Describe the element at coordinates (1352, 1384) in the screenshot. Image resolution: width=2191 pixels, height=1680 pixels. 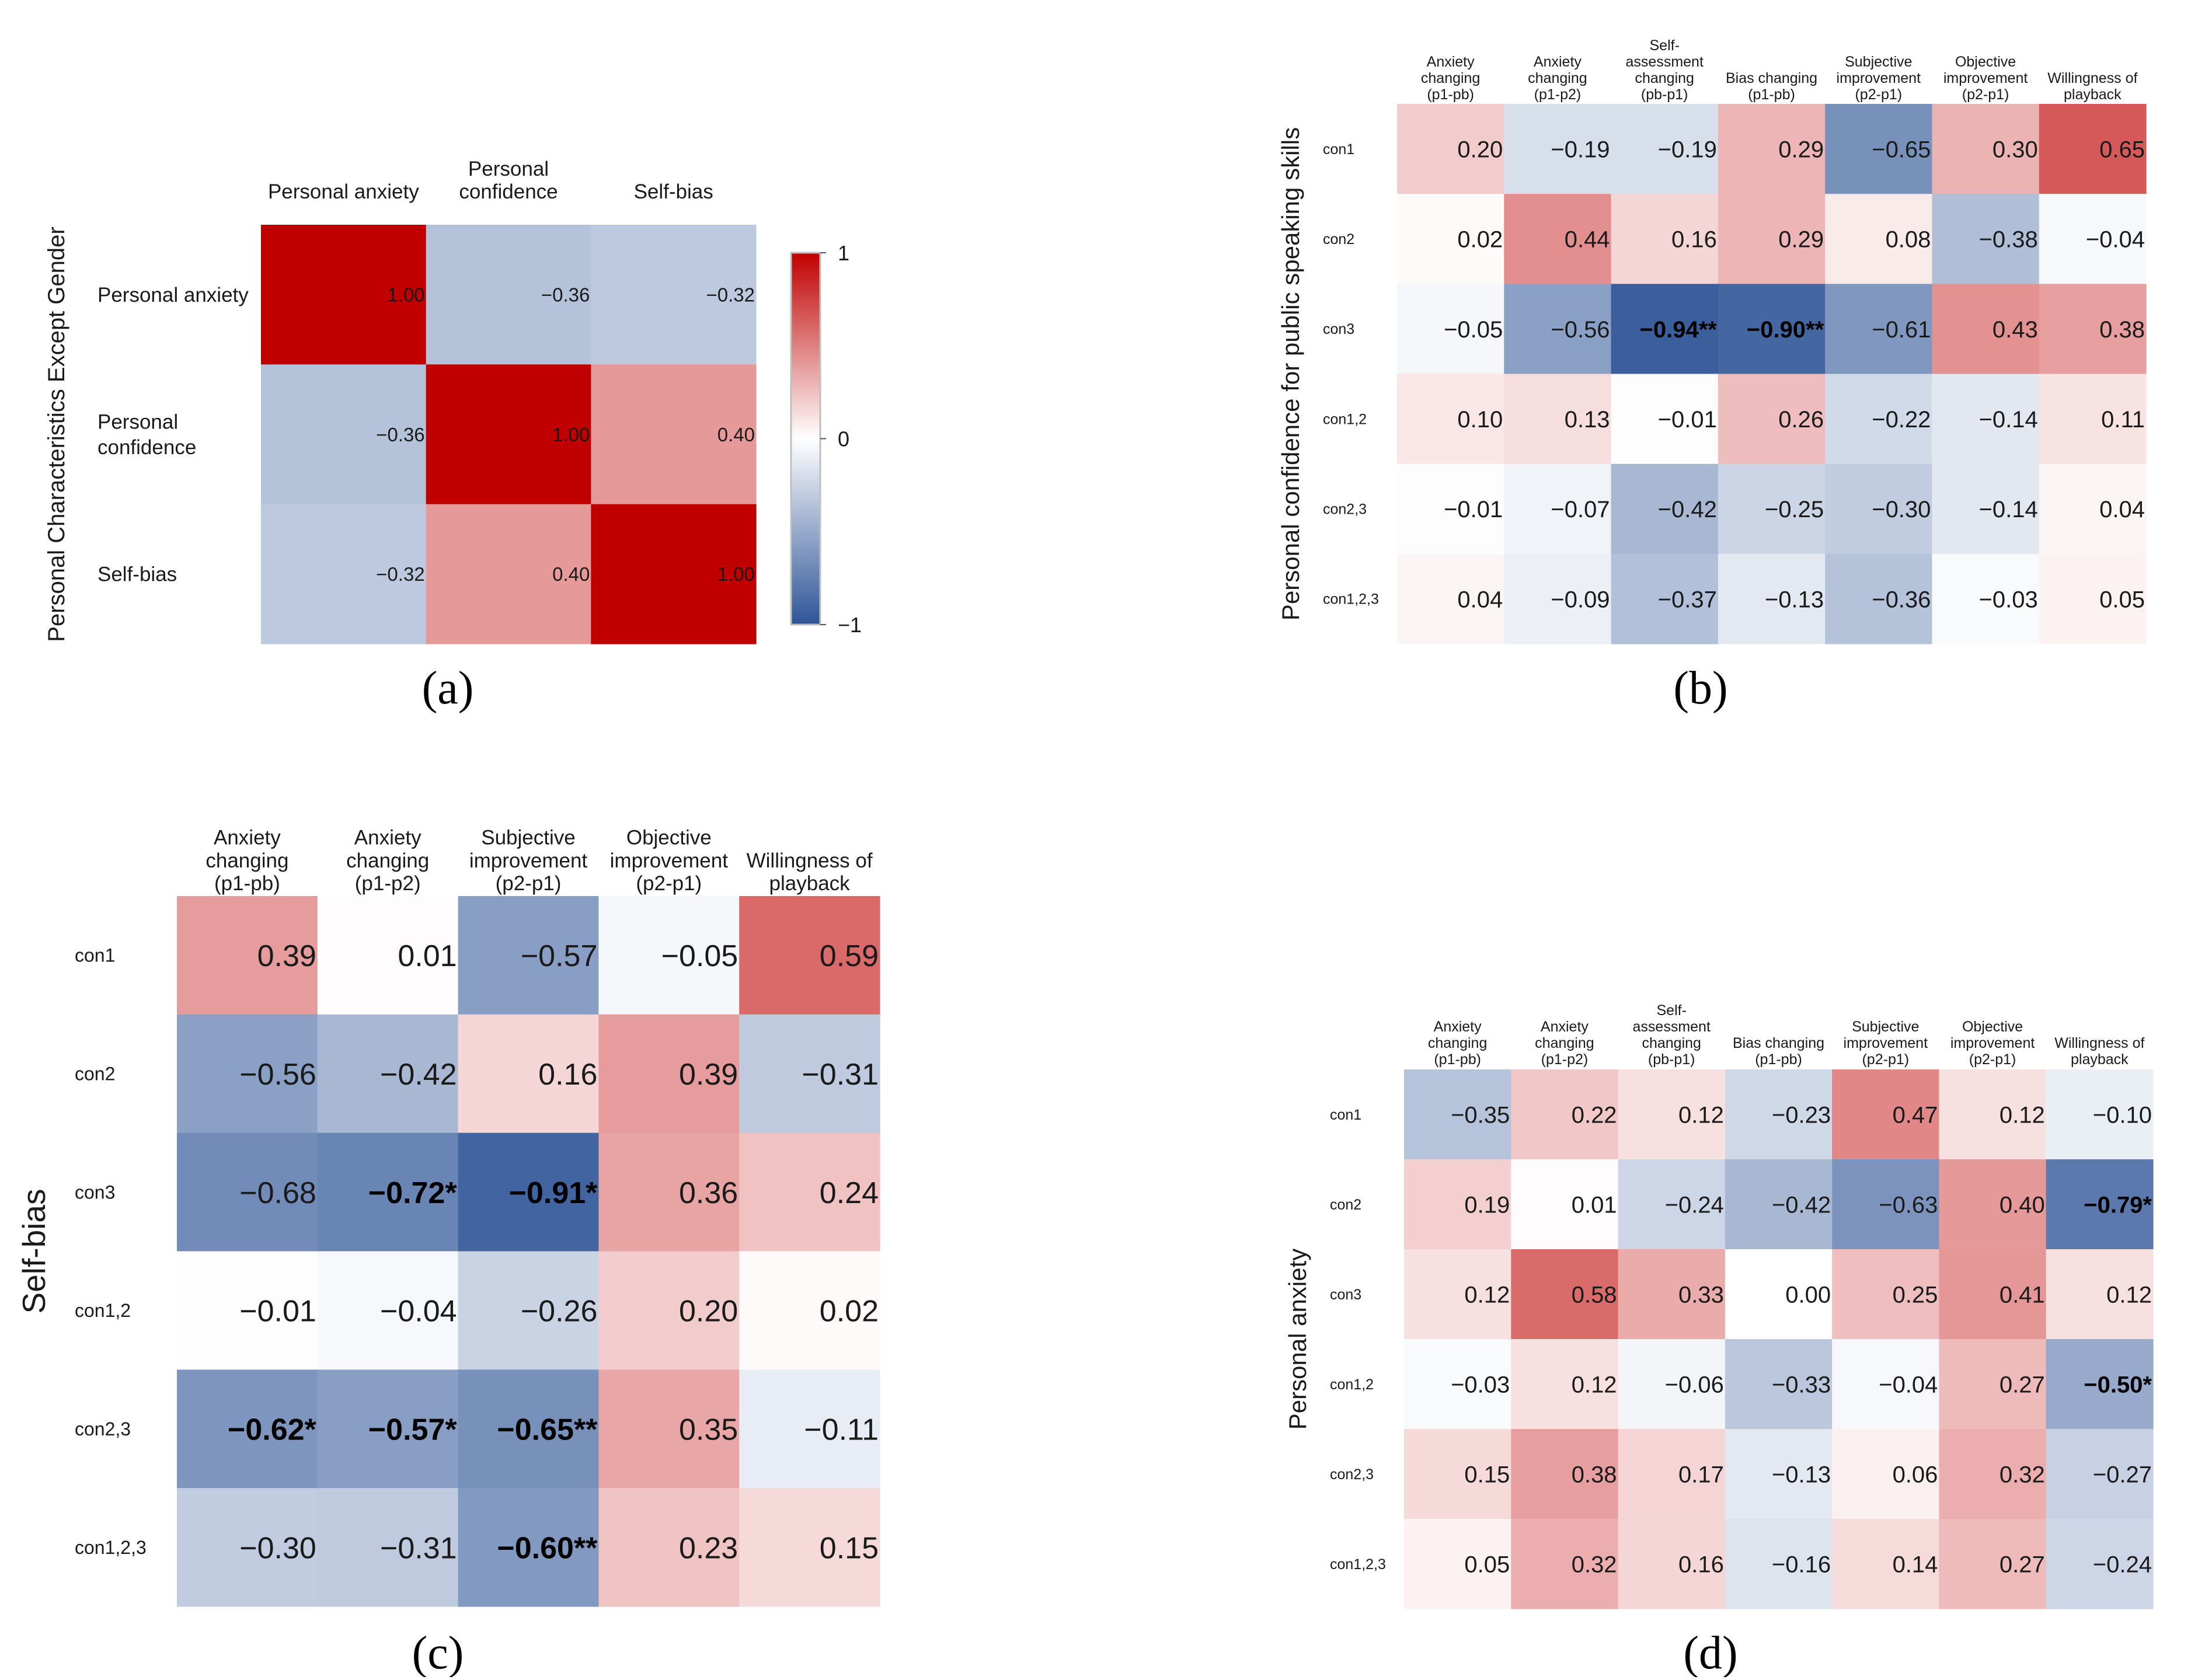
I see `row-label: con1,2` at that location.